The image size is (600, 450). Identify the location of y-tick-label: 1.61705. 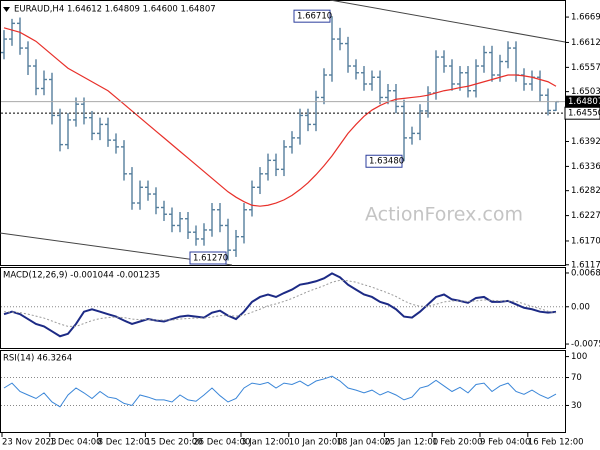
(585, 241).